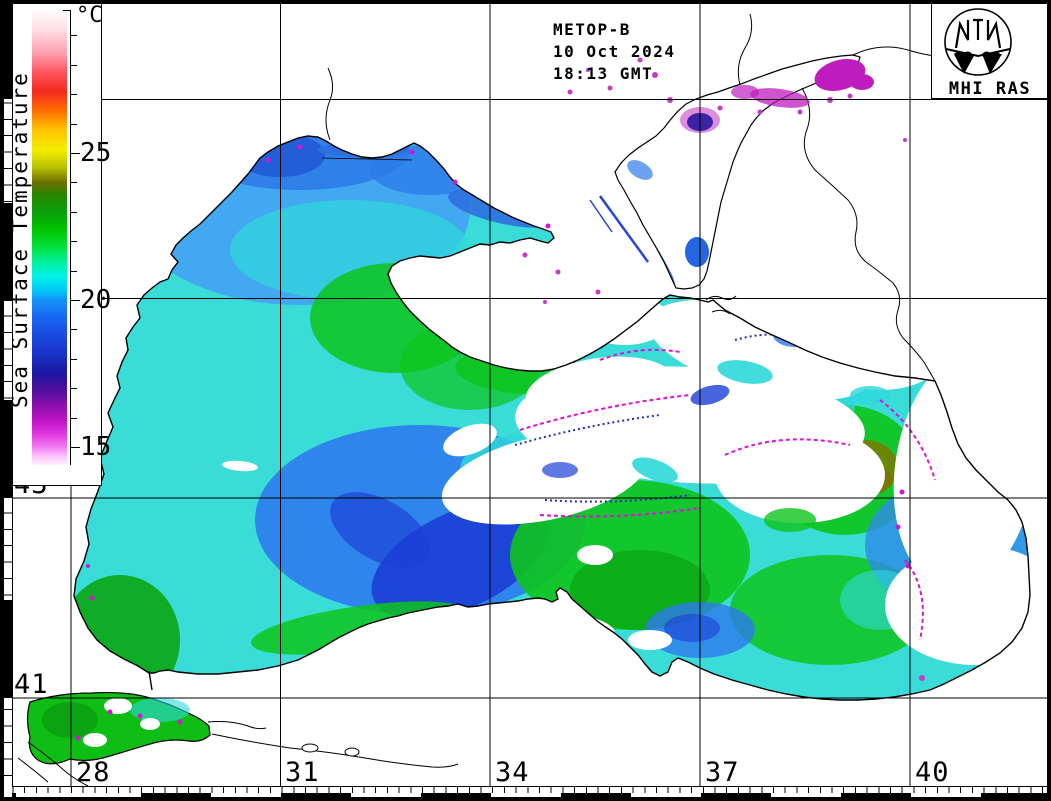 The width and height of the screenshot is (1051, 801). I want to click on logo-panel: MHI RAS, so click(989, 51).